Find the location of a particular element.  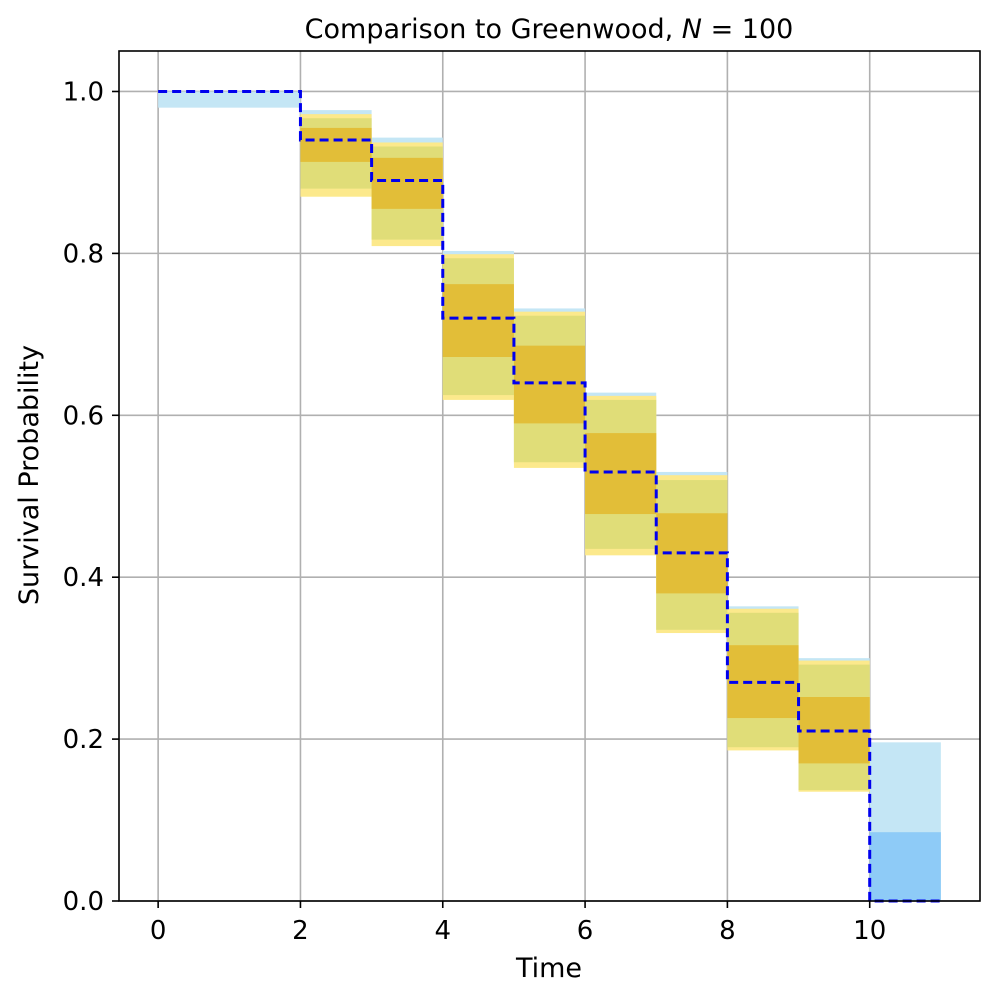

x-tick-label: 8 is located at coordinates (727, 931).